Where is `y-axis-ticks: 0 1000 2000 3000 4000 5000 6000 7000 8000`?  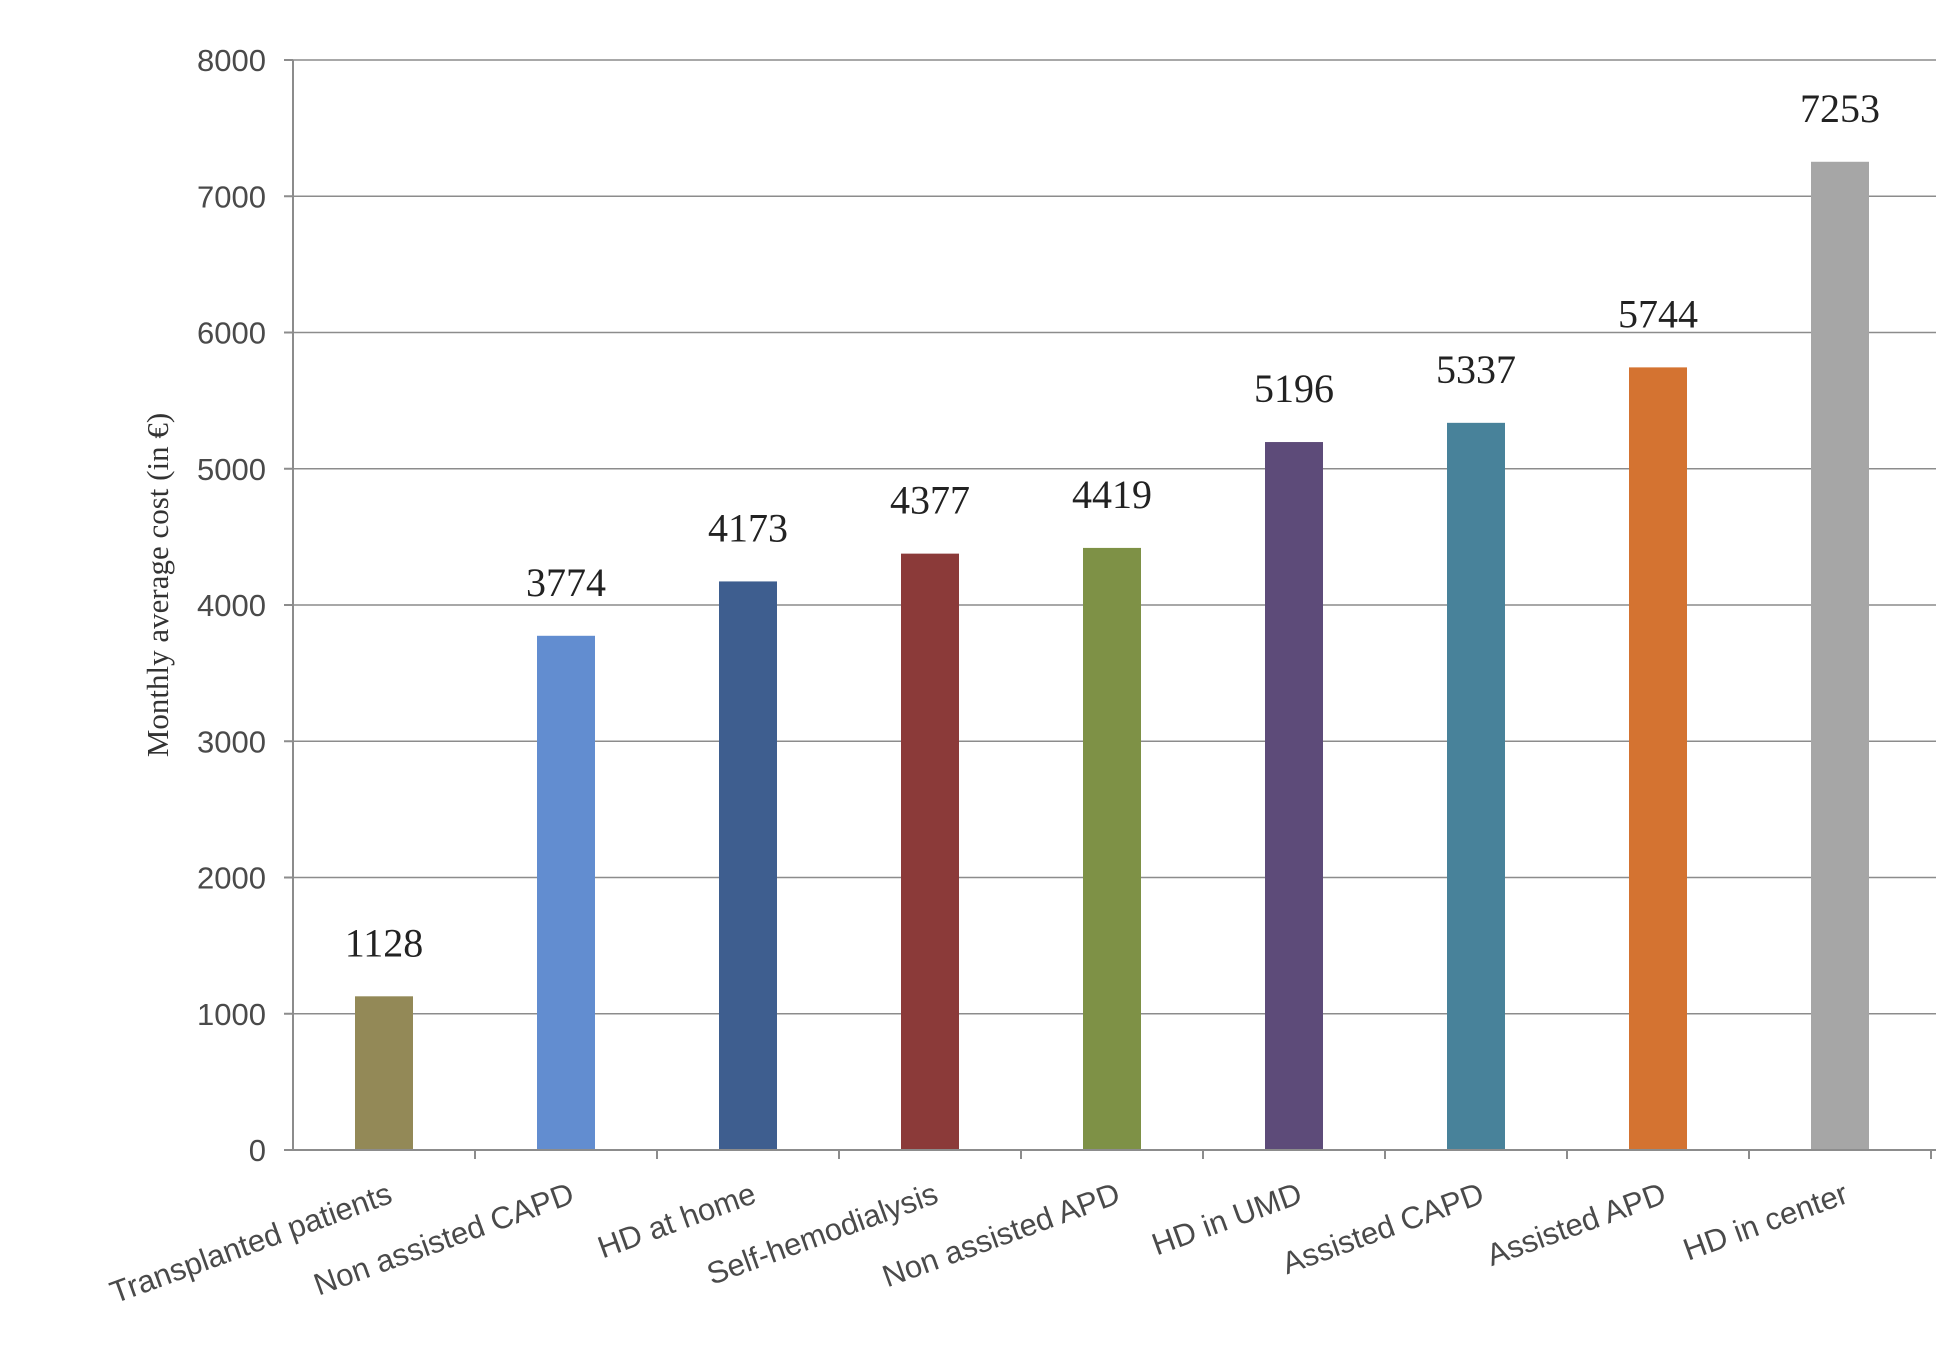
y-axis-ticks: 0 1000 2000 3000 4000 5000 6000 7000 8000 is located at coordinates (245, 605).